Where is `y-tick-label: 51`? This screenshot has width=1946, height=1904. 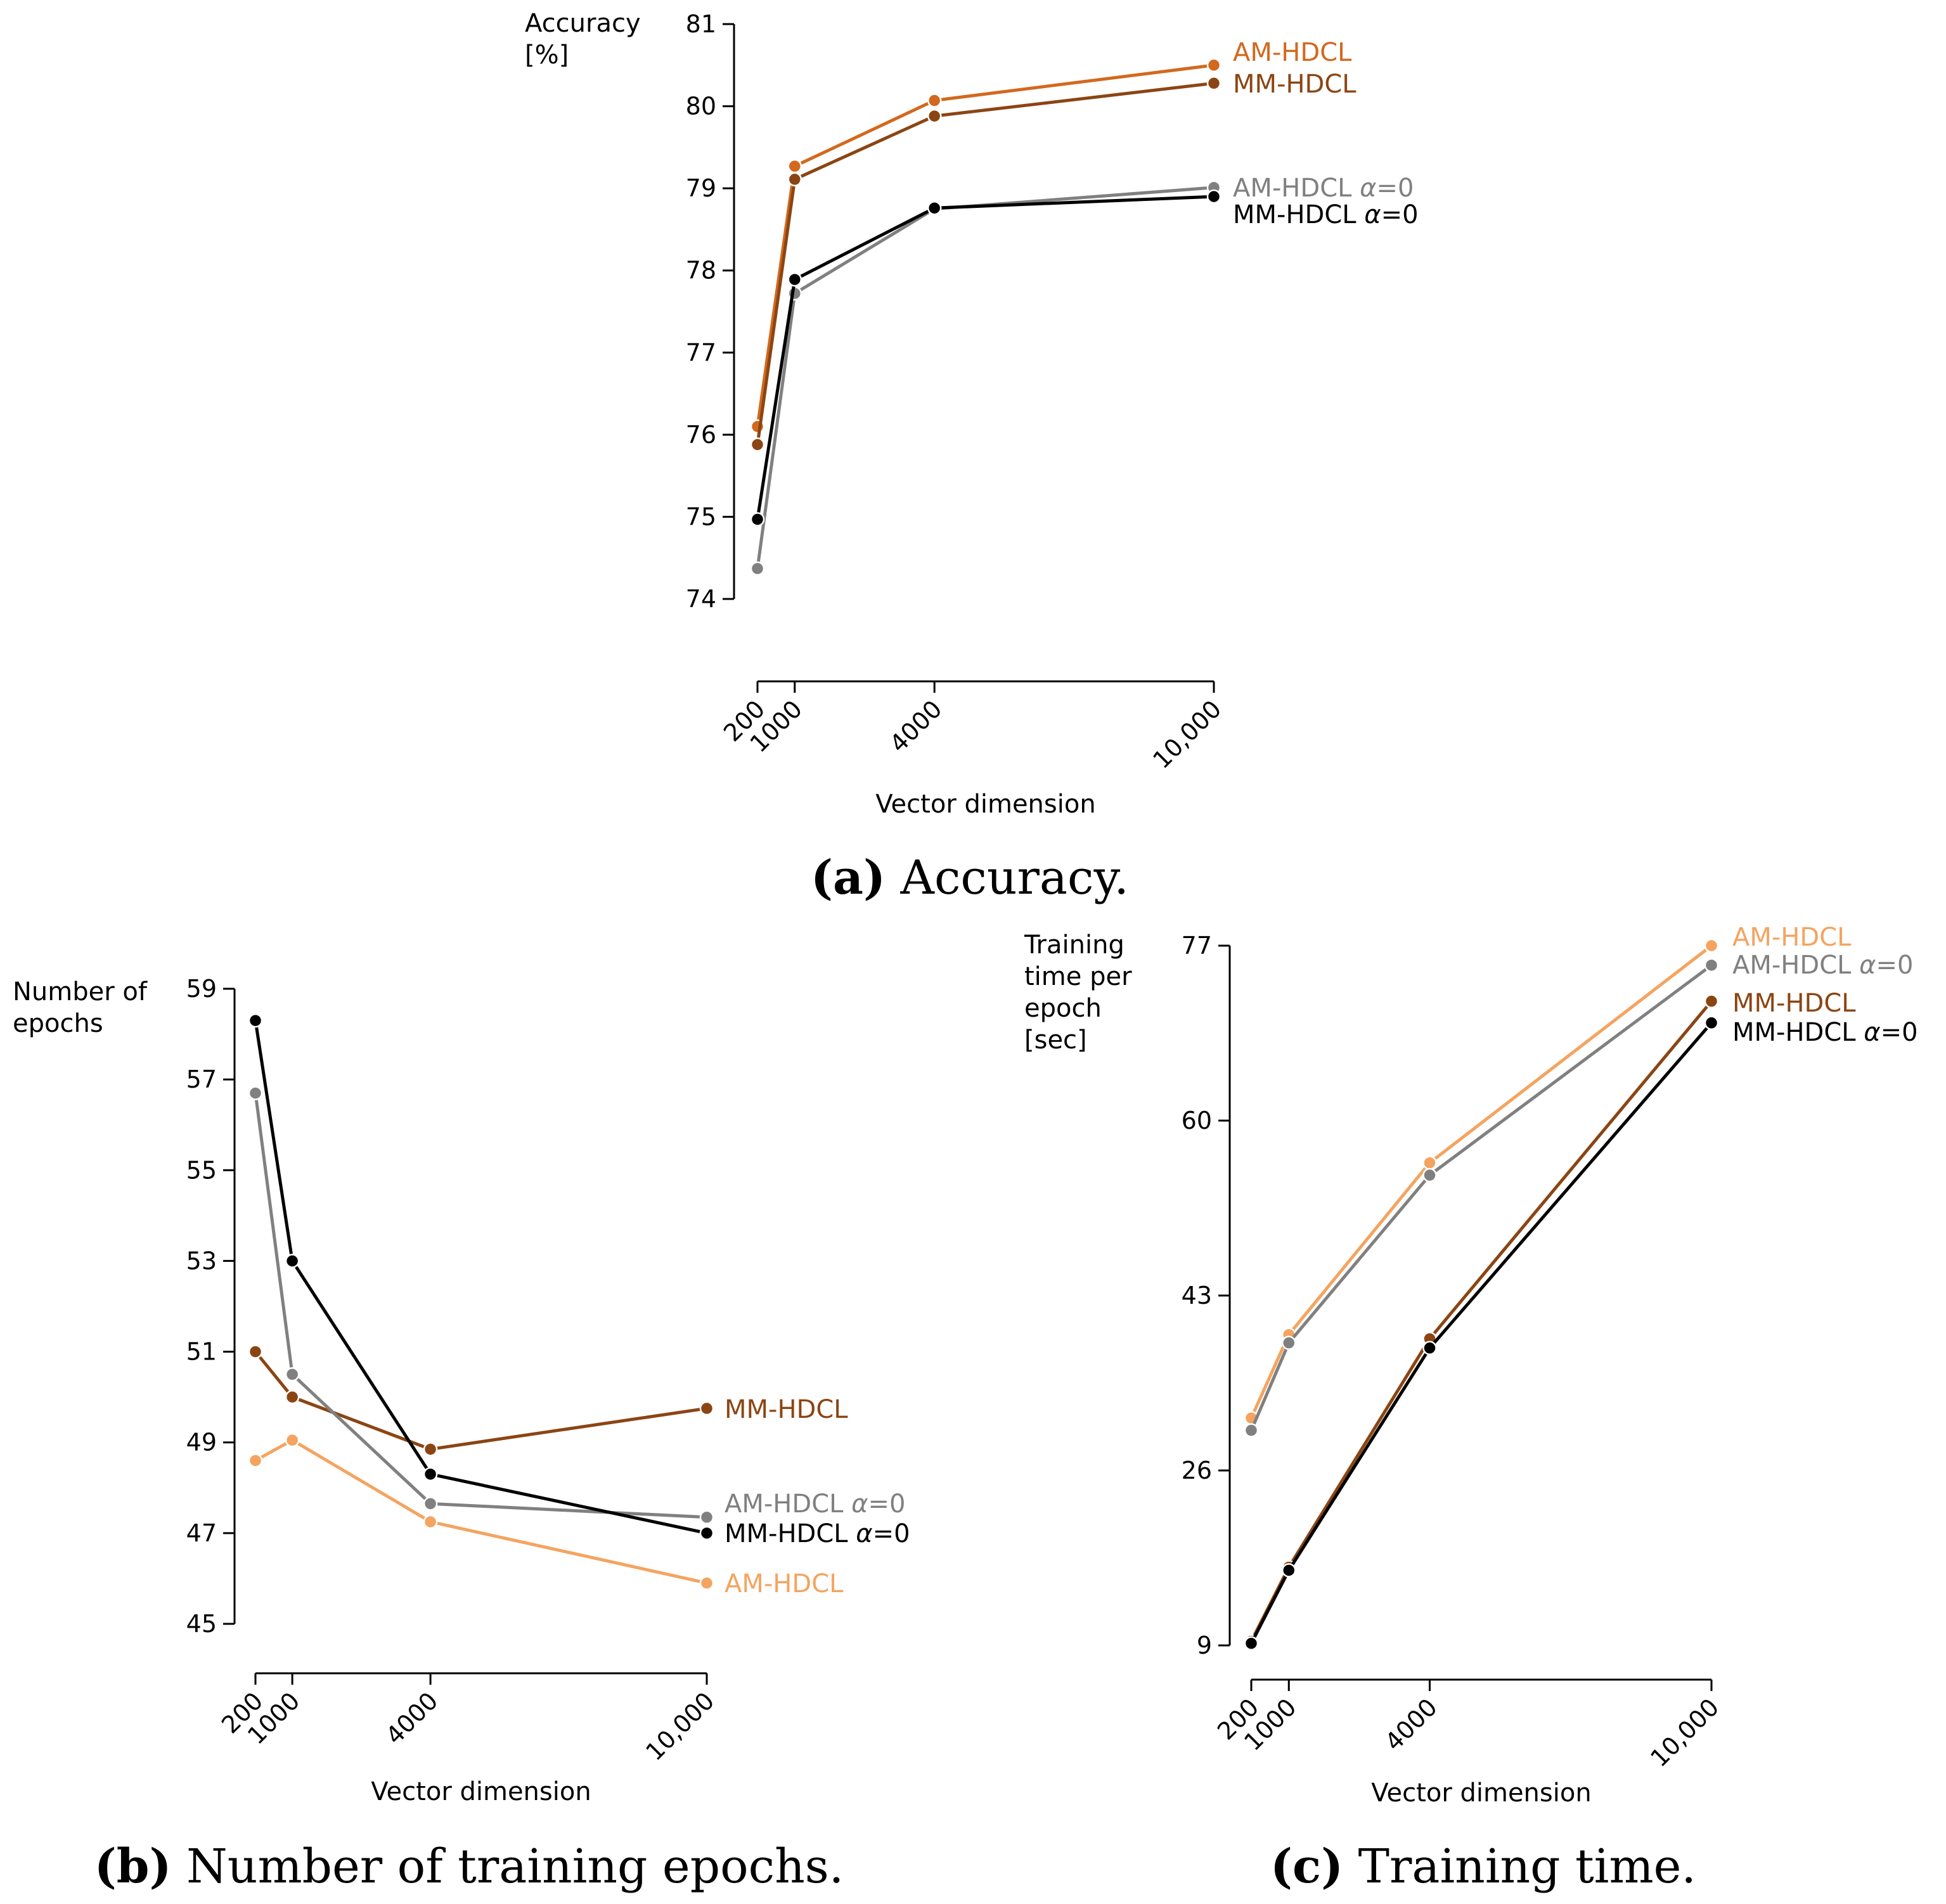
y-tick-label: 51 is located at coordinates (201, 1352).